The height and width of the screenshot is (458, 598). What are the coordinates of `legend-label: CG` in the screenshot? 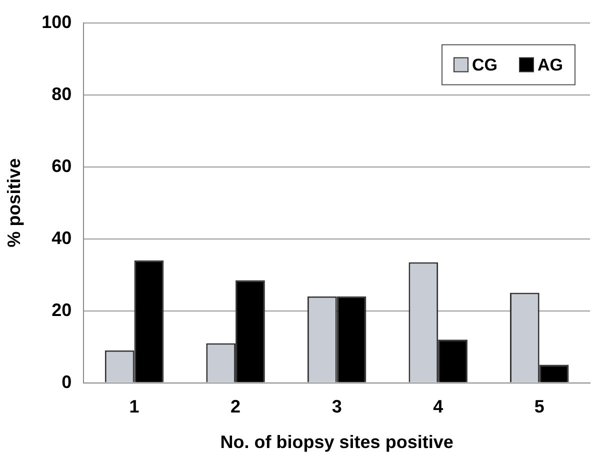 It's located at (485, 64).